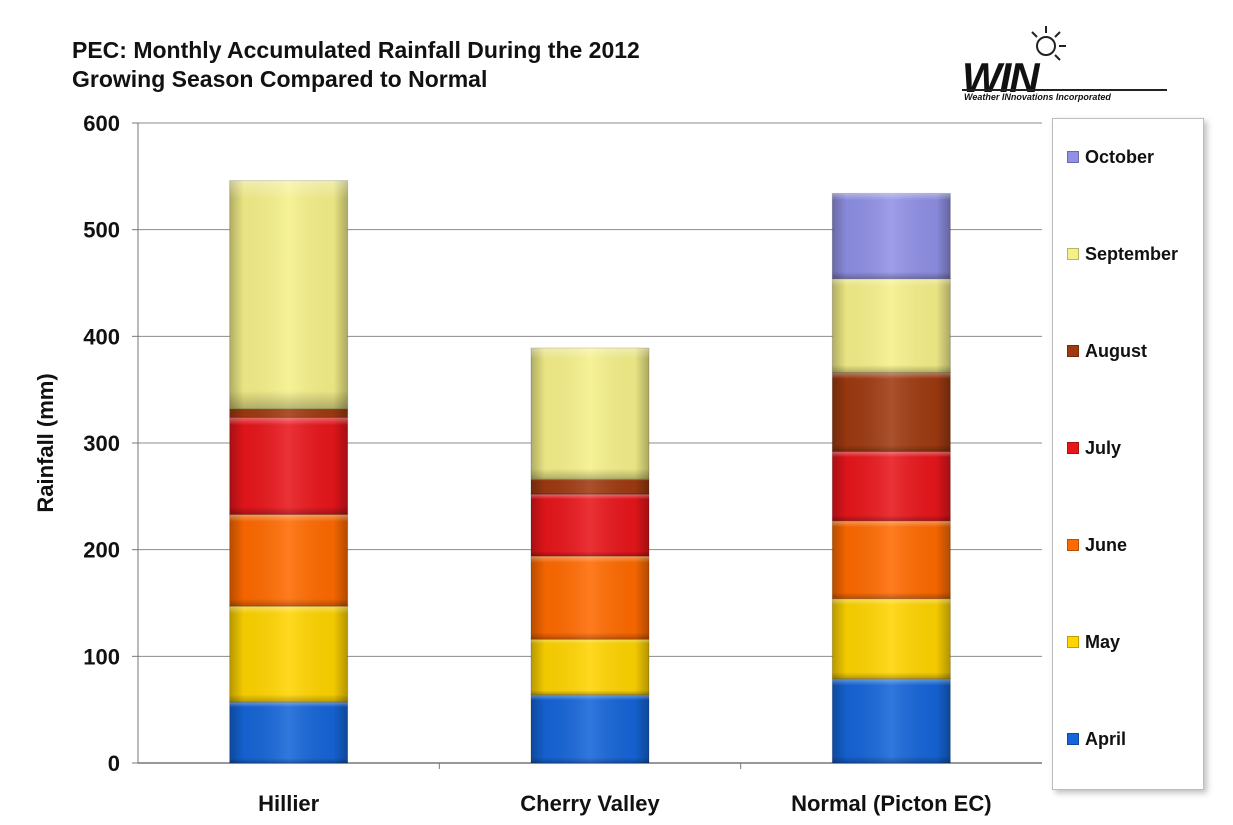  I want to click on y-tick-label: 400, so click(101, 336).